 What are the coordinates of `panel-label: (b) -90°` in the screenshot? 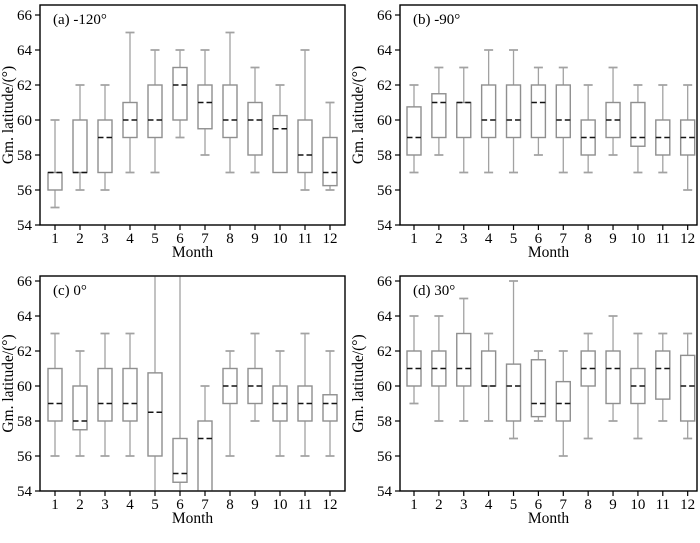 It's located at (436, 20).